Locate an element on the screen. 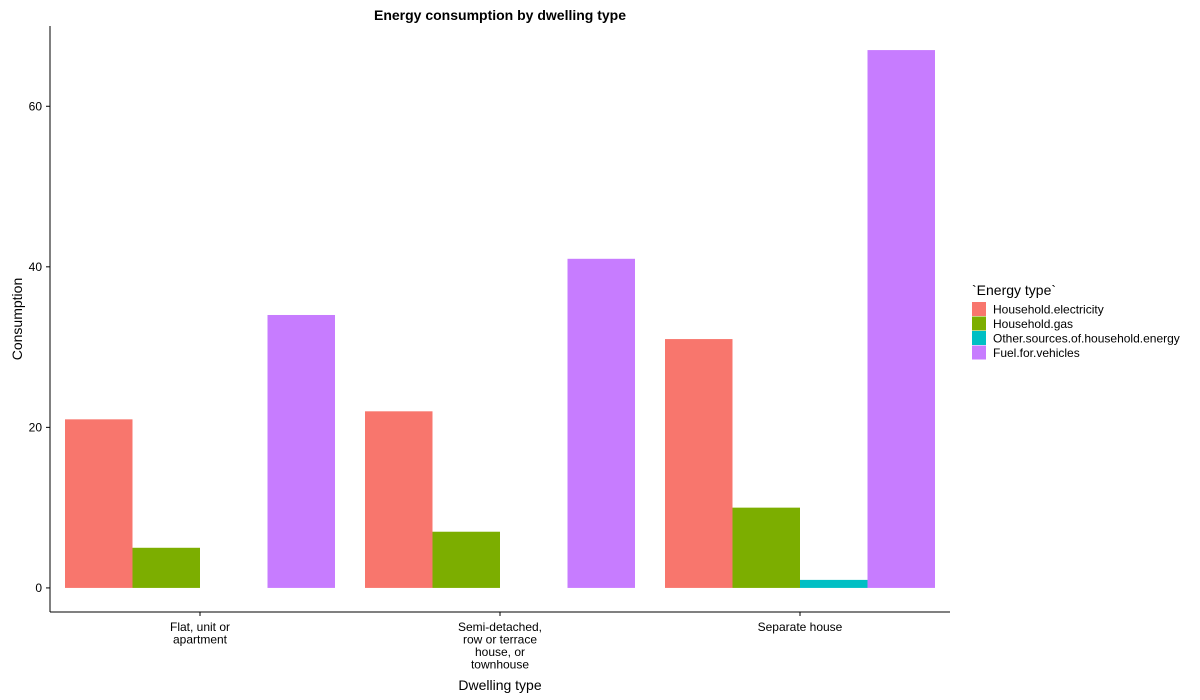  y-axis-ticks: 0 20 40 60 is located at coordinates (39, 347).